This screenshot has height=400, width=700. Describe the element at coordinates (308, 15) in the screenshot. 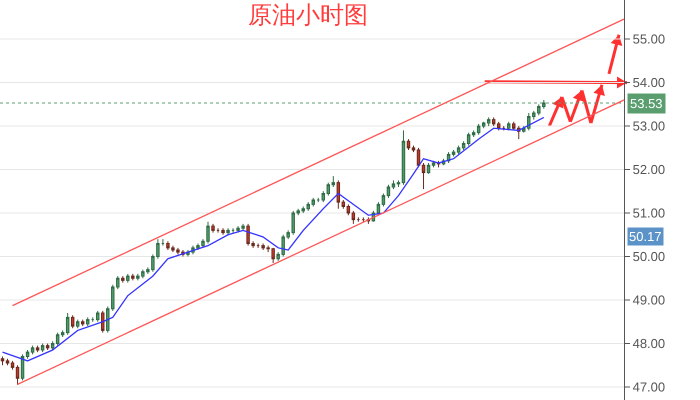

I see `chart-title: 原油小时图` at that location.